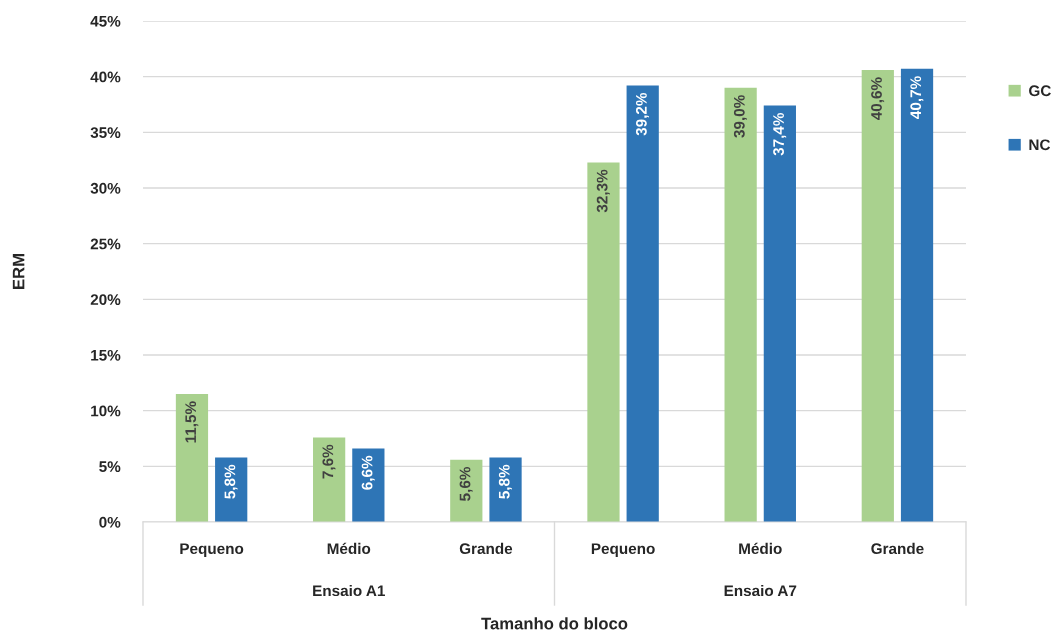 The height and width of the screenshot is (636, 1053). Describe the element at coordinates (192, 422) in the screenshot. I see `data-label: 11,5%` at that location.